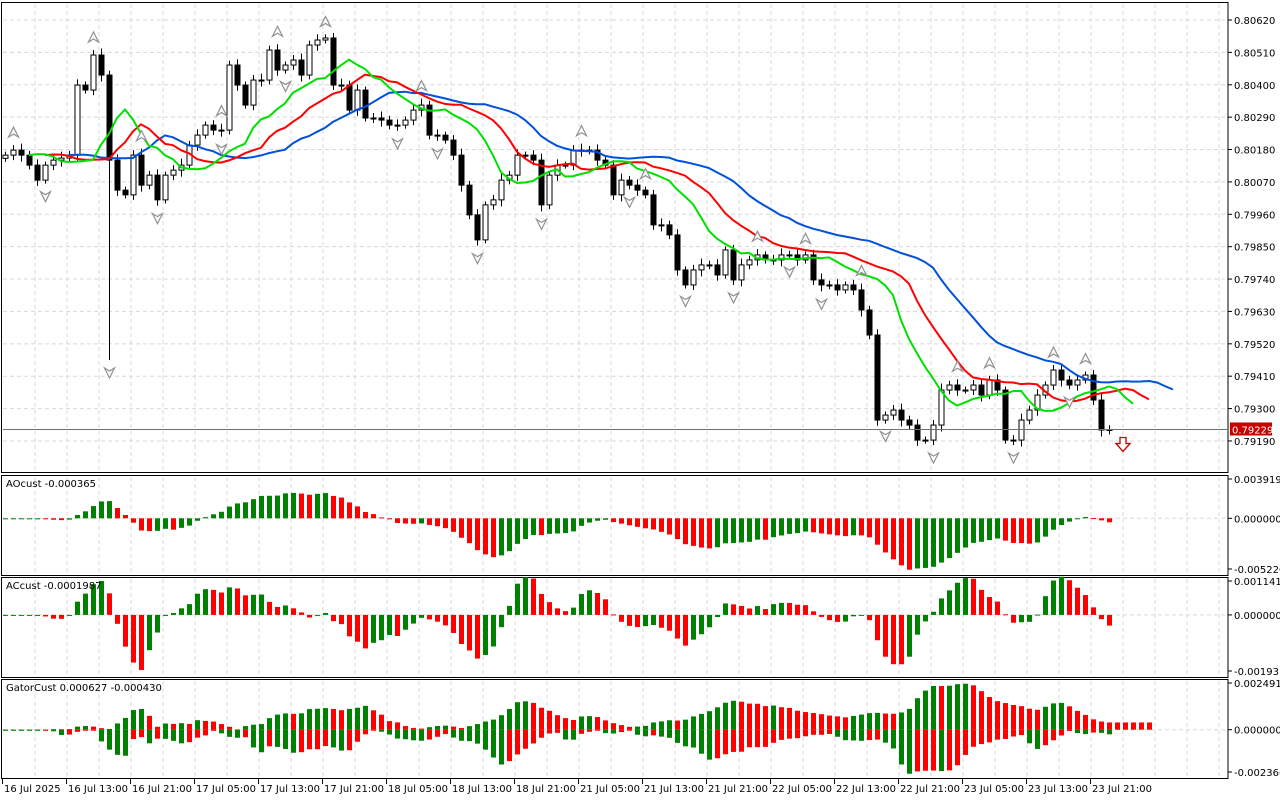  What do you see at coordinates (32, 789) in the screenshot?
I see `time-tick-label: 16 Jul 2025` at bounding box center [32, 789].